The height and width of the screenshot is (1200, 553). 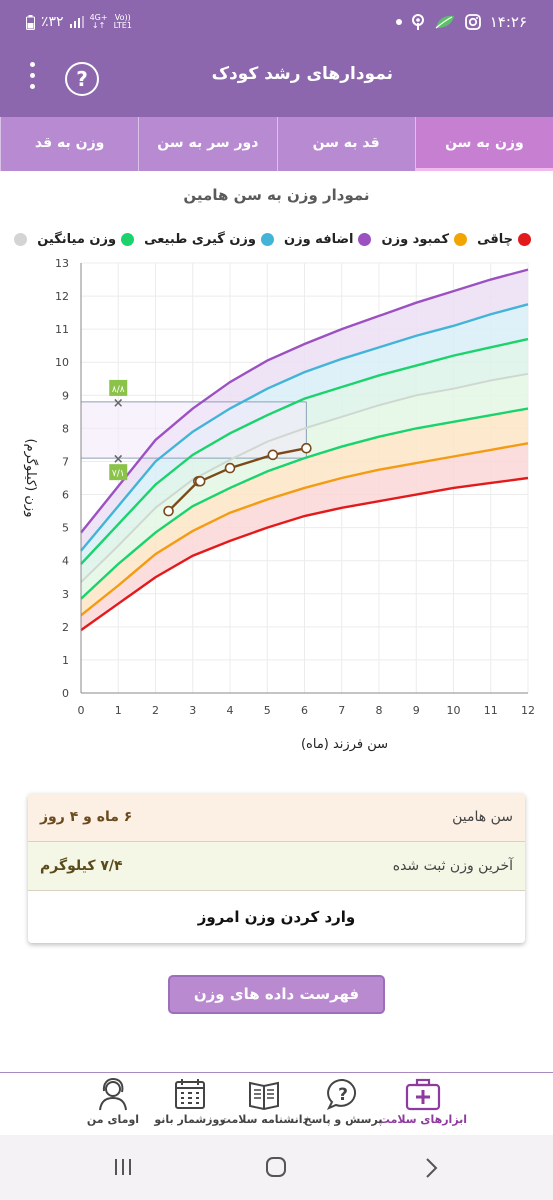 What do you see at coordinates (62, 329) in the screenshot?
I see `y-tick-label: 11` at bounding box center [62, 329].